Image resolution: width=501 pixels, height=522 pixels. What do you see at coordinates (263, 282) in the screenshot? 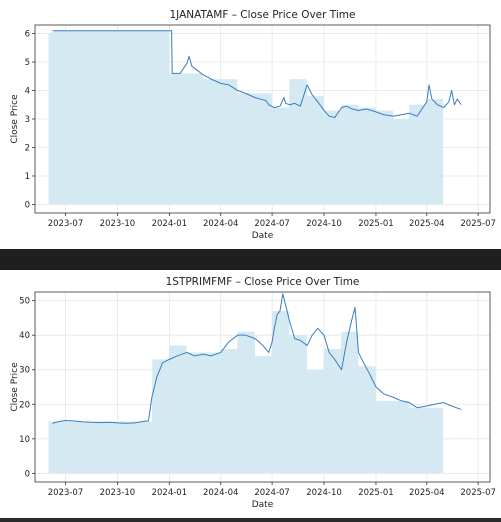
I see `chart-1stprimfmf-title: 1STPRIMFMF – Close Price Over Time` at bounding box center [263, 282].